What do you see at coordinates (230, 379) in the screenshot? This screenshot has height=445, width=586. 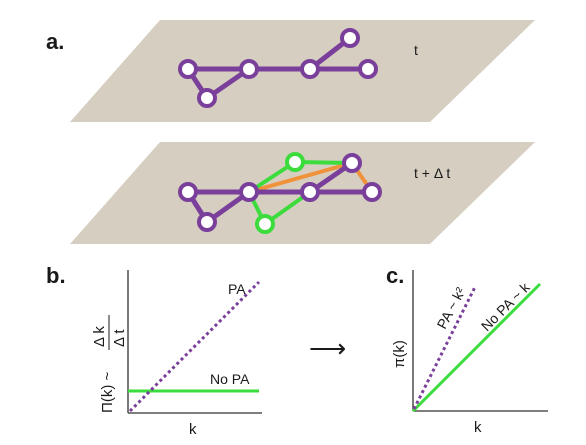 I see `nopa-label: No PA` at bounding box center [230, 379].